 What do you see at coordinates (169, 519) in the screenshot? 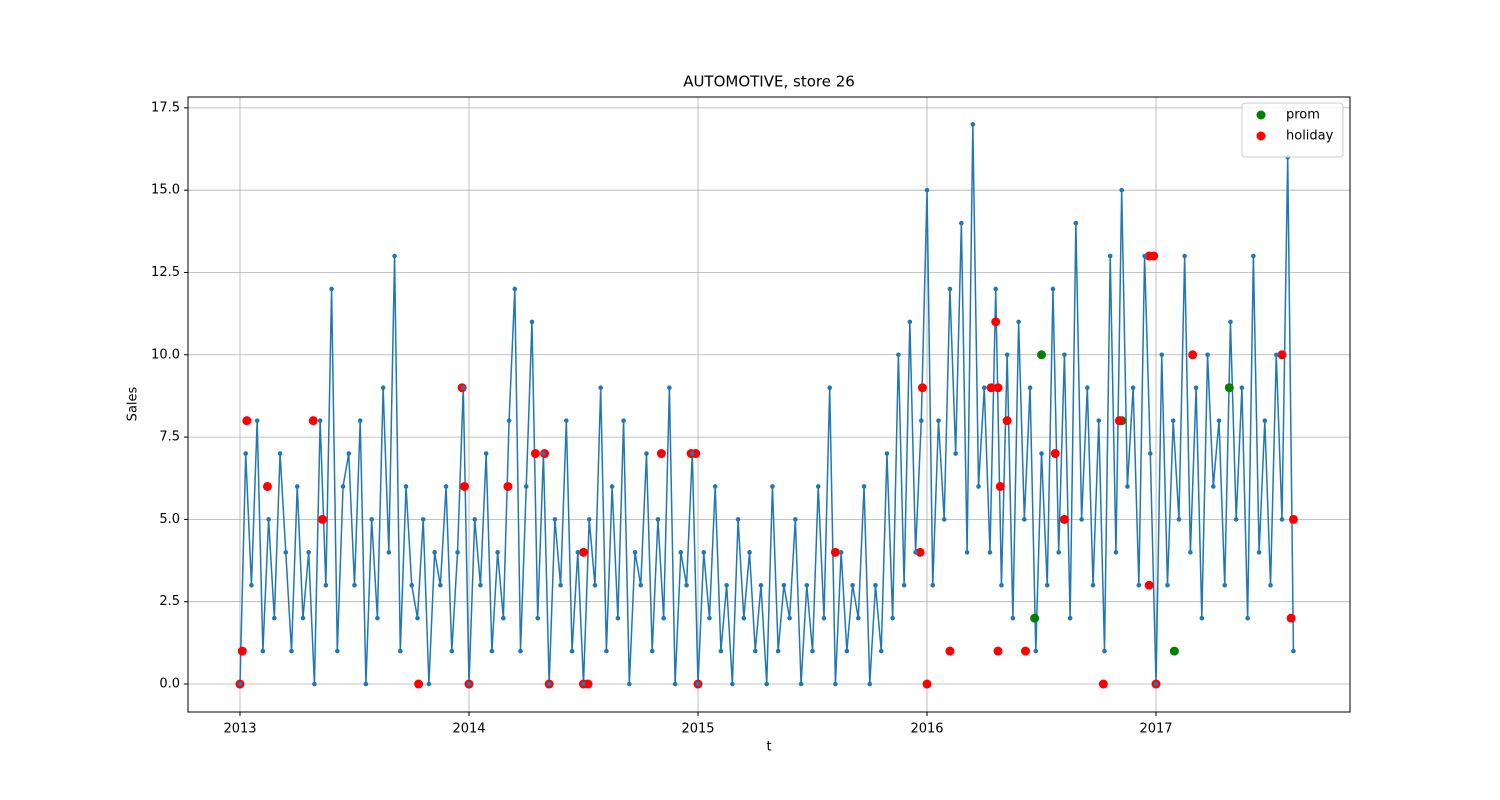
I see `y-tick-label: 5.0` at bounding box center [169, 519].